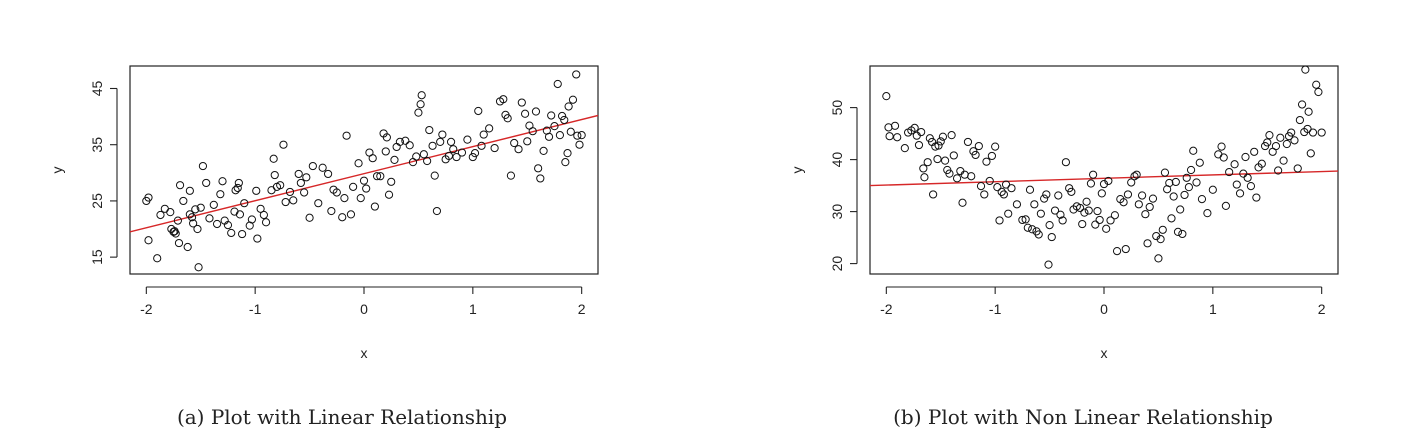 The height and width of the screenshot is (448, 1413). I want to click on points-group-b, so click(1104, 167).